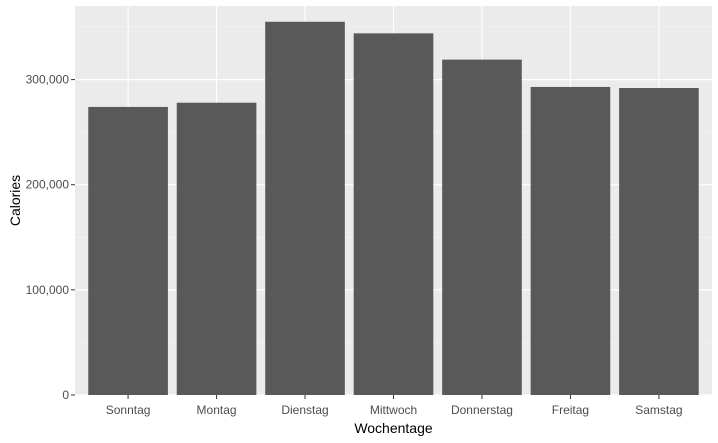  I want to click on x-tick-label: Dienstag, so click(304, 410).